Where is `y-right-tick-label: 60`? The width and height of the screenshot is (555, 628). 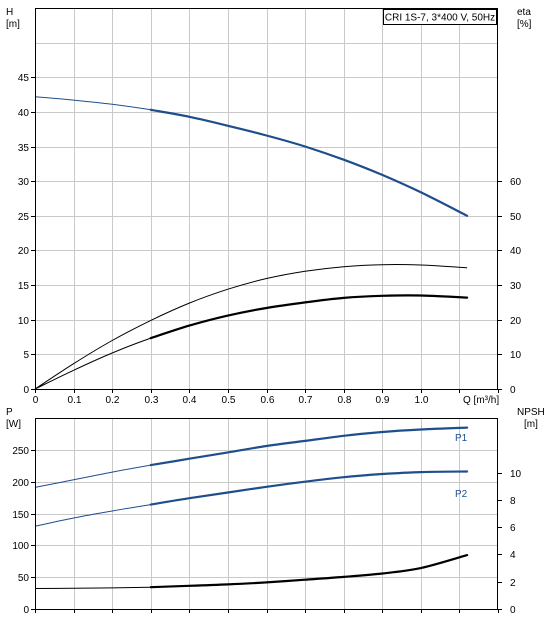
y-right-tick-label: 60 is located at coordinates (516, 182).